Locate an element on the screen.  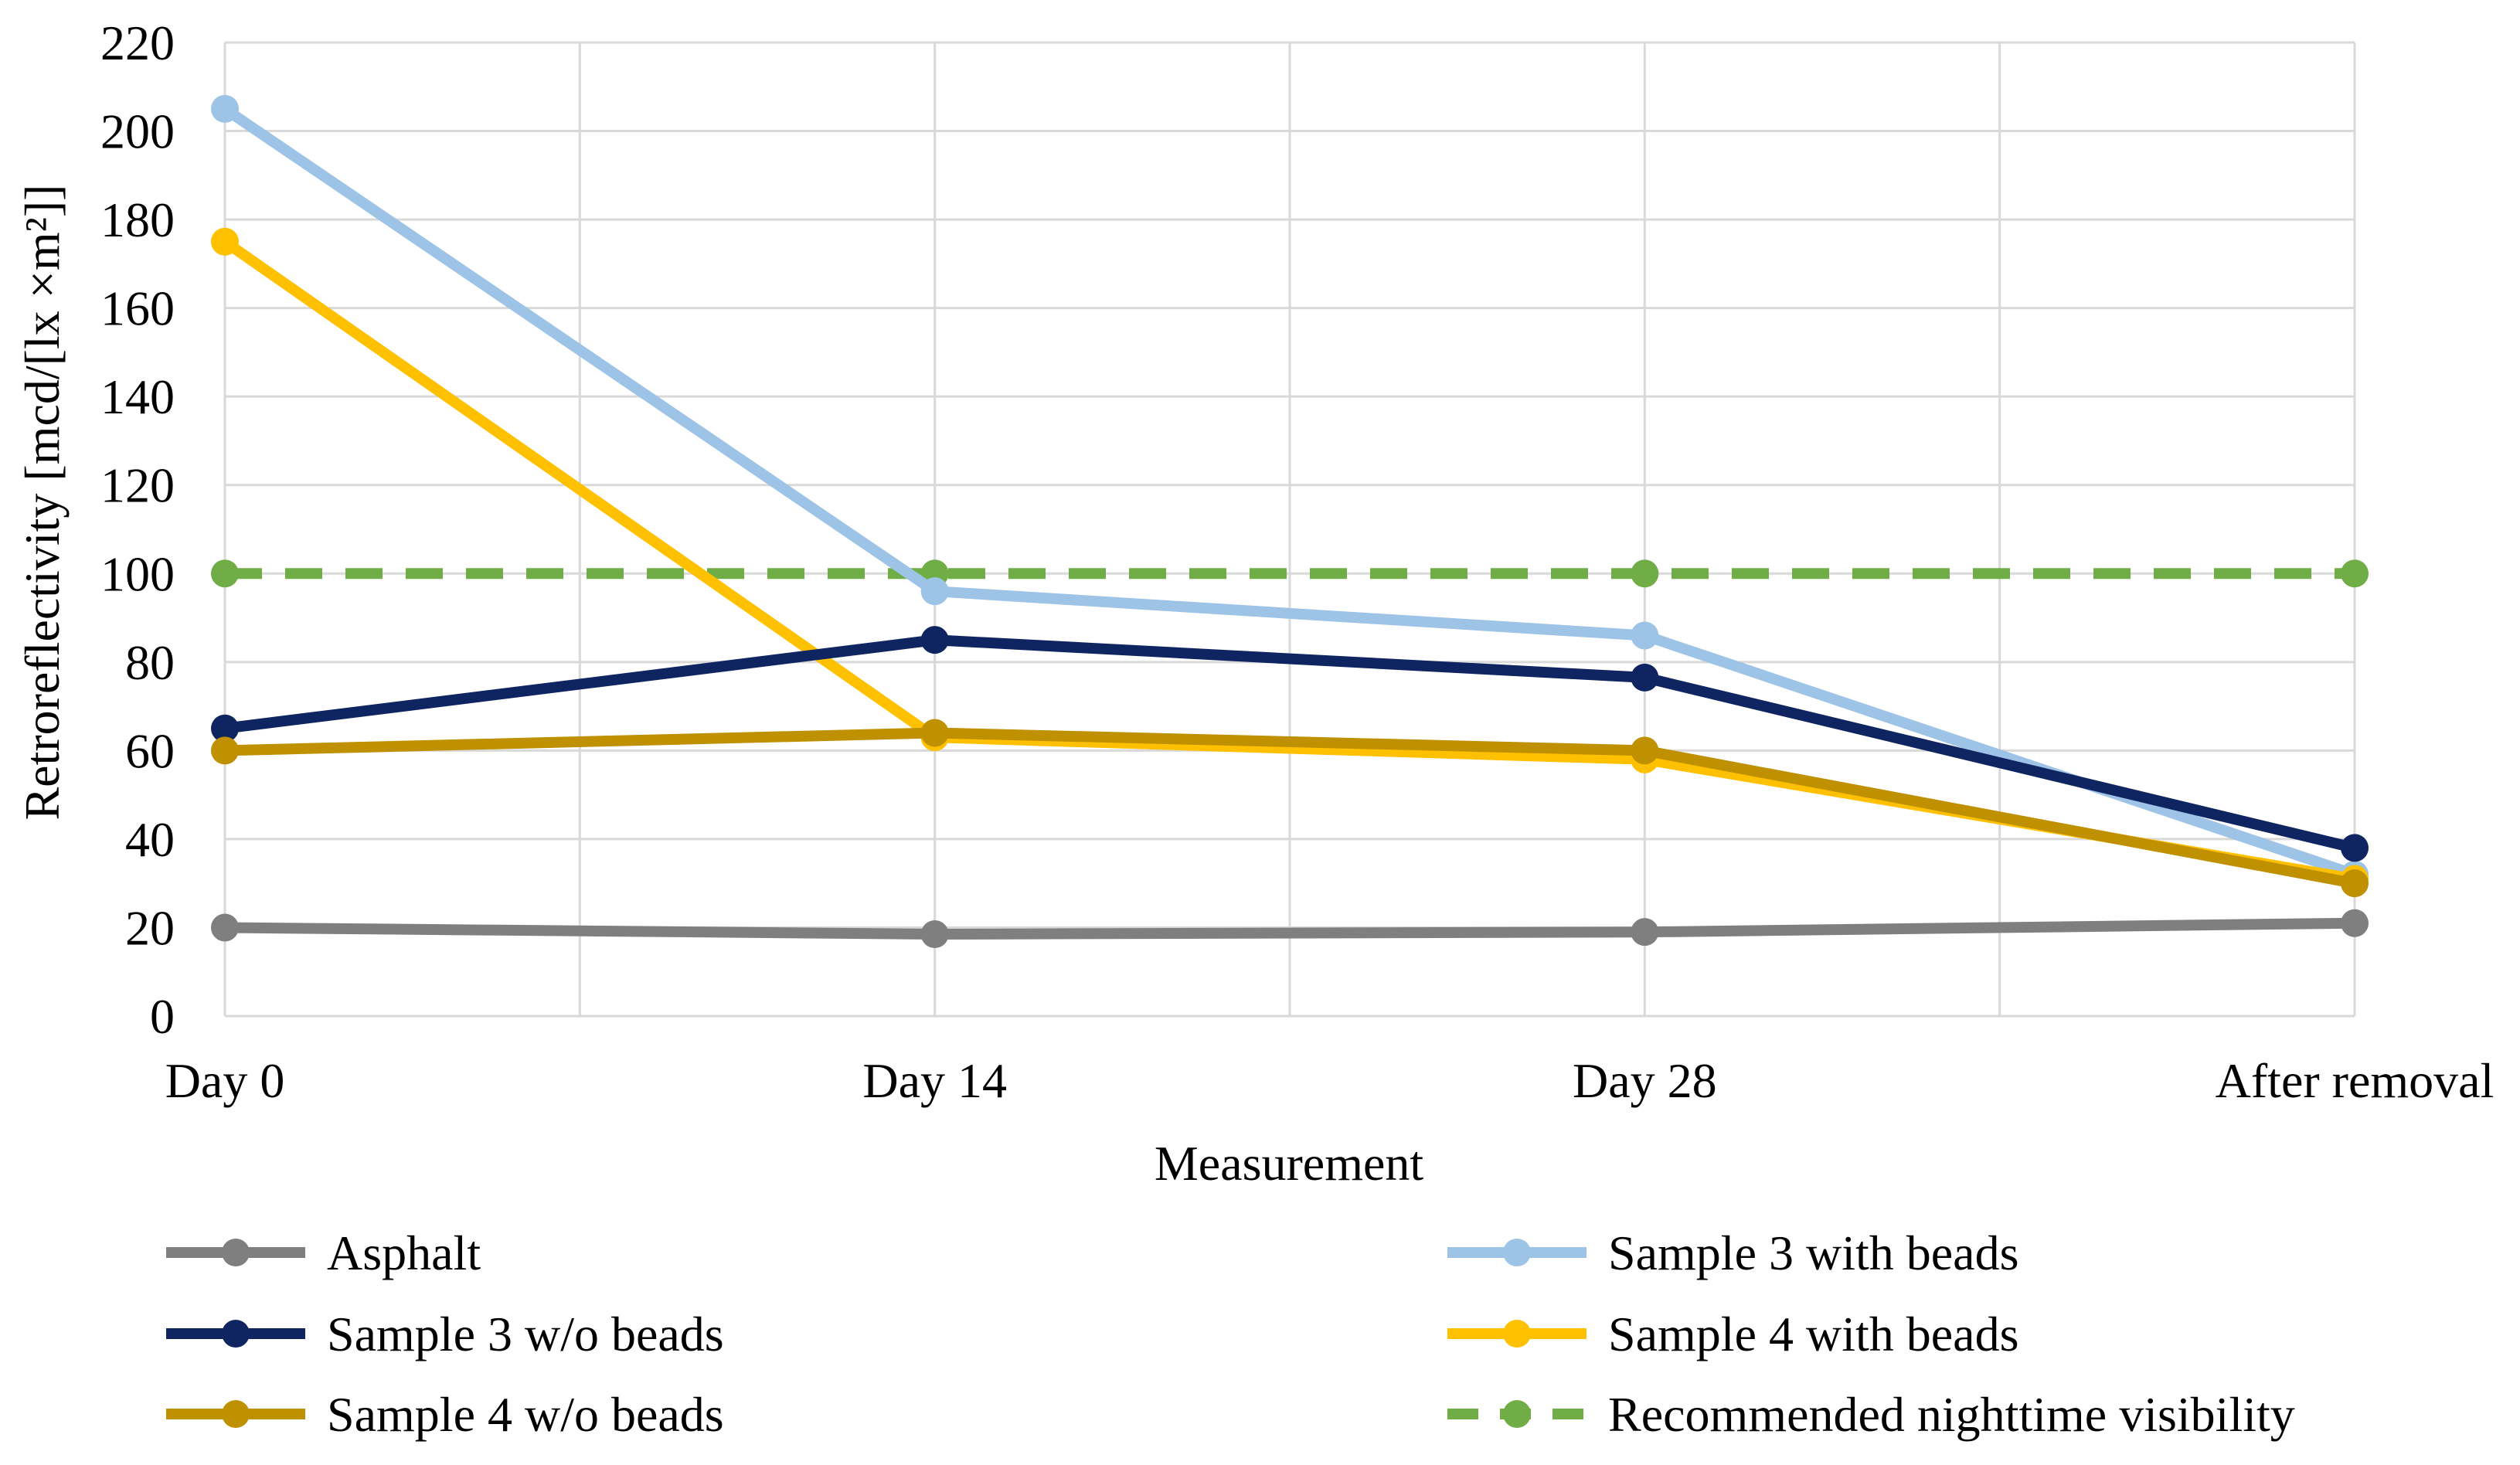
y-tick-label: 60 is located at coordinates (150, 750).